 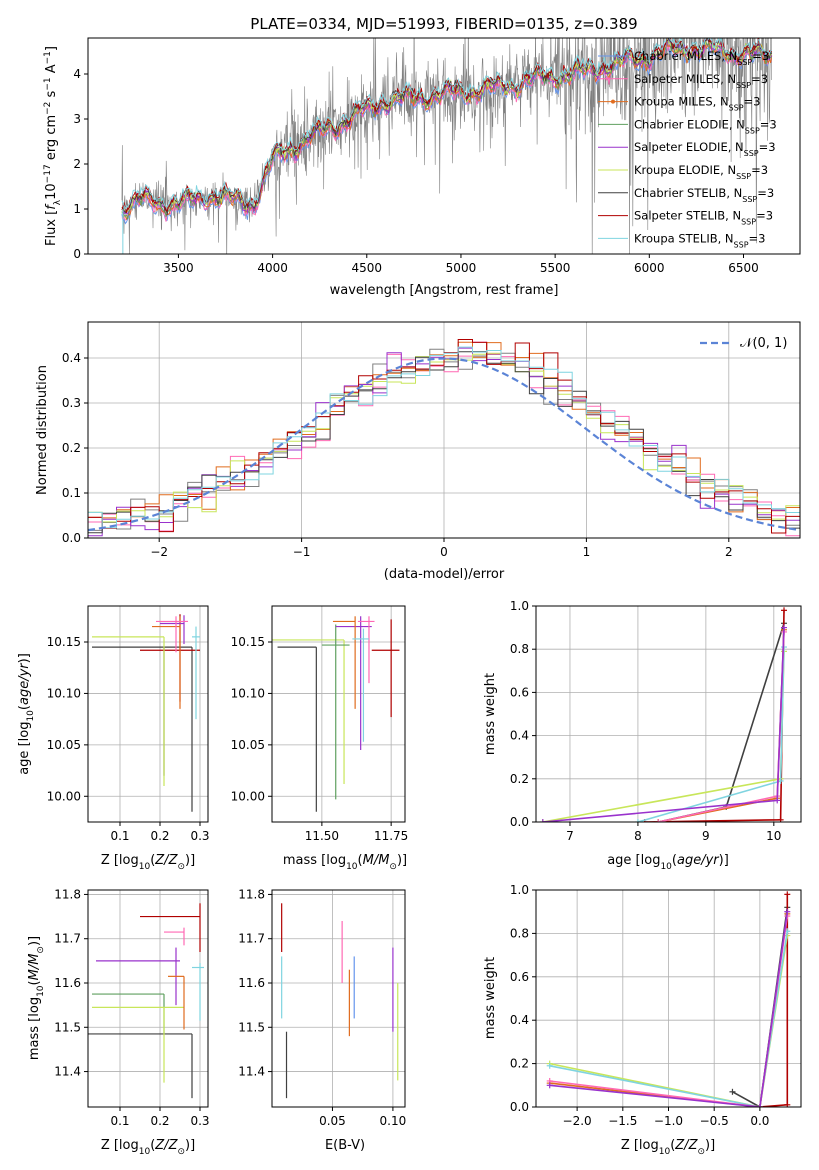 I want to click on y-tick-label: 10.10, so click(x=64, y=693).